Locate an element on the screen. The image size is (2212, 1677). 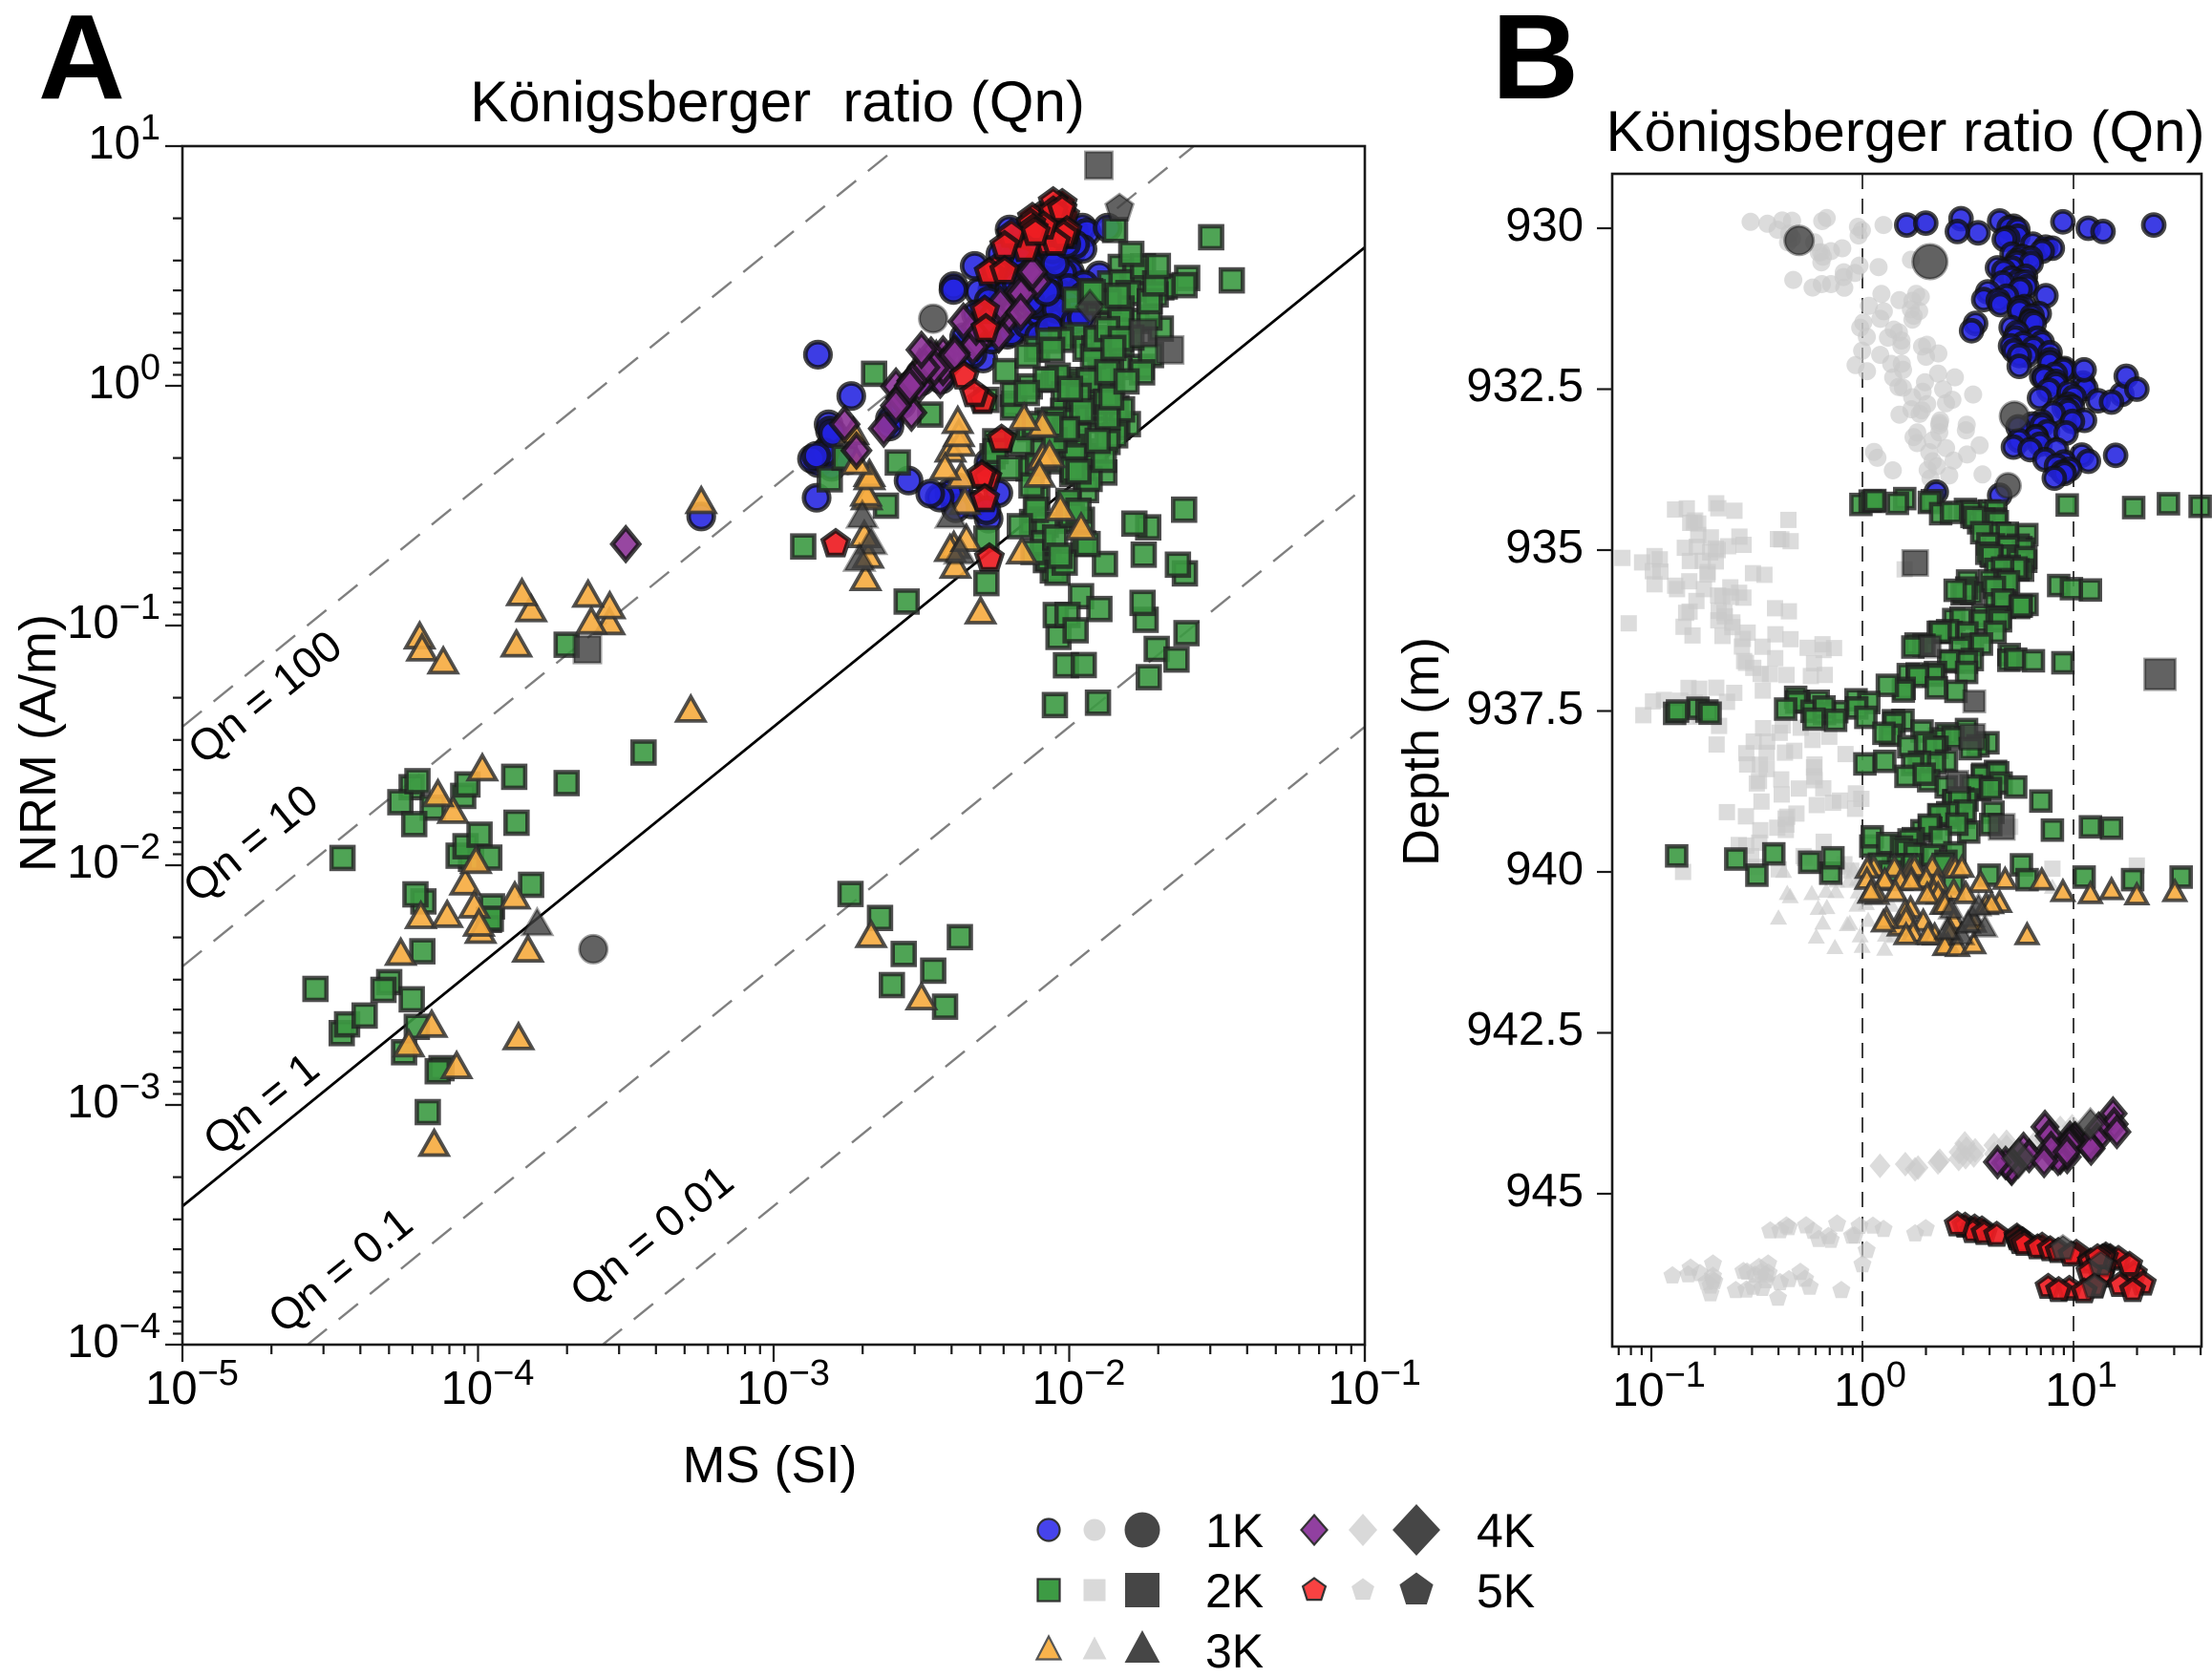
svg-text: 10⁻³ is located at coordinates (113, 1097).